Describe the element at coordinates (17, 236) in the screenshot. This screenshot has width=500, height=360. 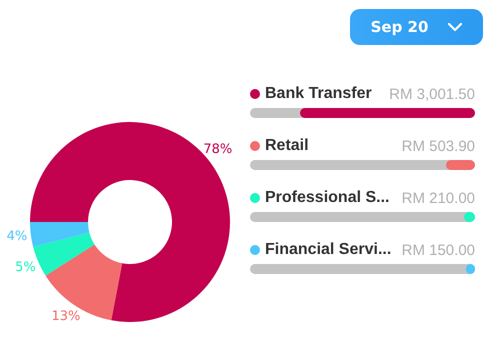
I see `data-label: 4%` at that location.